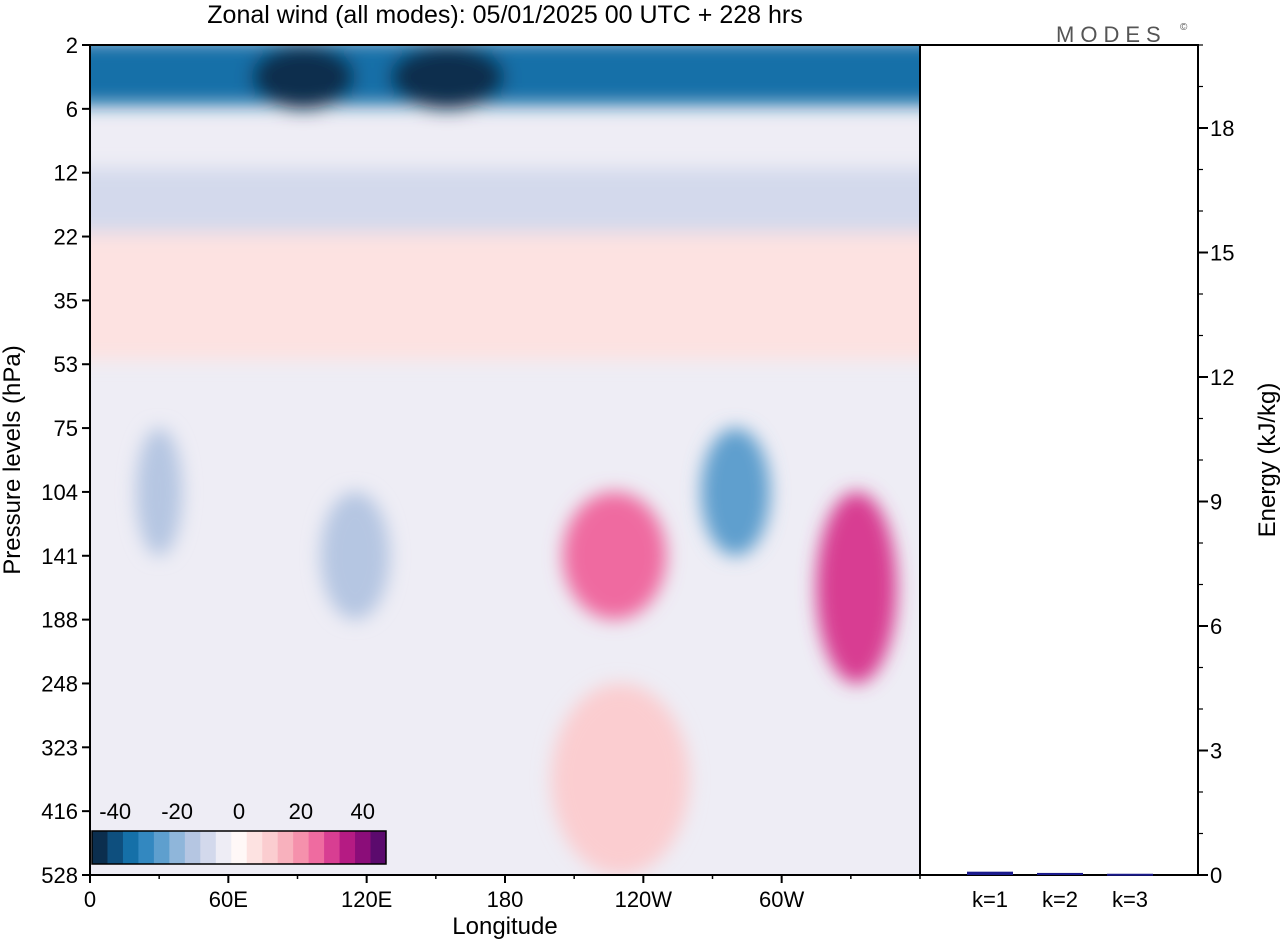 This screenshot has width=1280, height=942. I want to click on modes-logo: MODES ©, so click(1122, 34).